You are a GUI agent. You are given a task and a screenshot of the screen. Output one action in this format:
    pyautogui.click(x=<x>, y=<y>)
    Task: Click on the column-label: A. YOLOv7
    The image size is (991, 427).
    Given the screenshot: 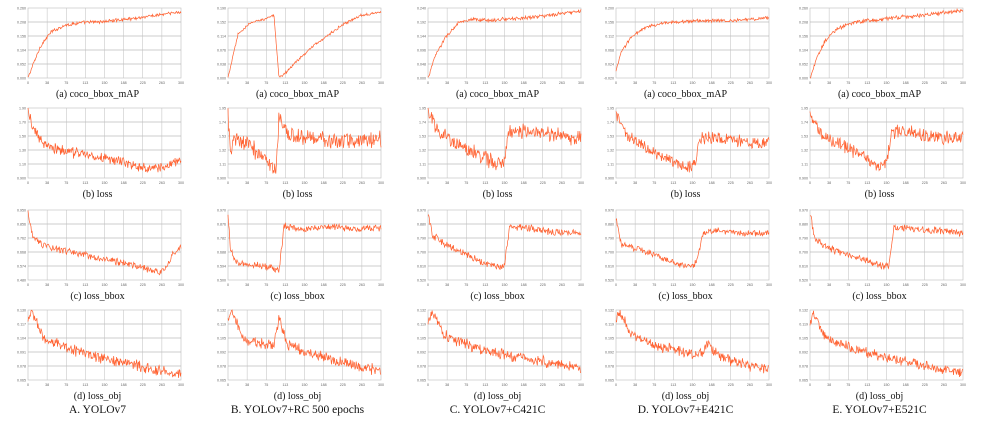 What is the action you would take?
    pyautogui.click(x=97, y=410)
    